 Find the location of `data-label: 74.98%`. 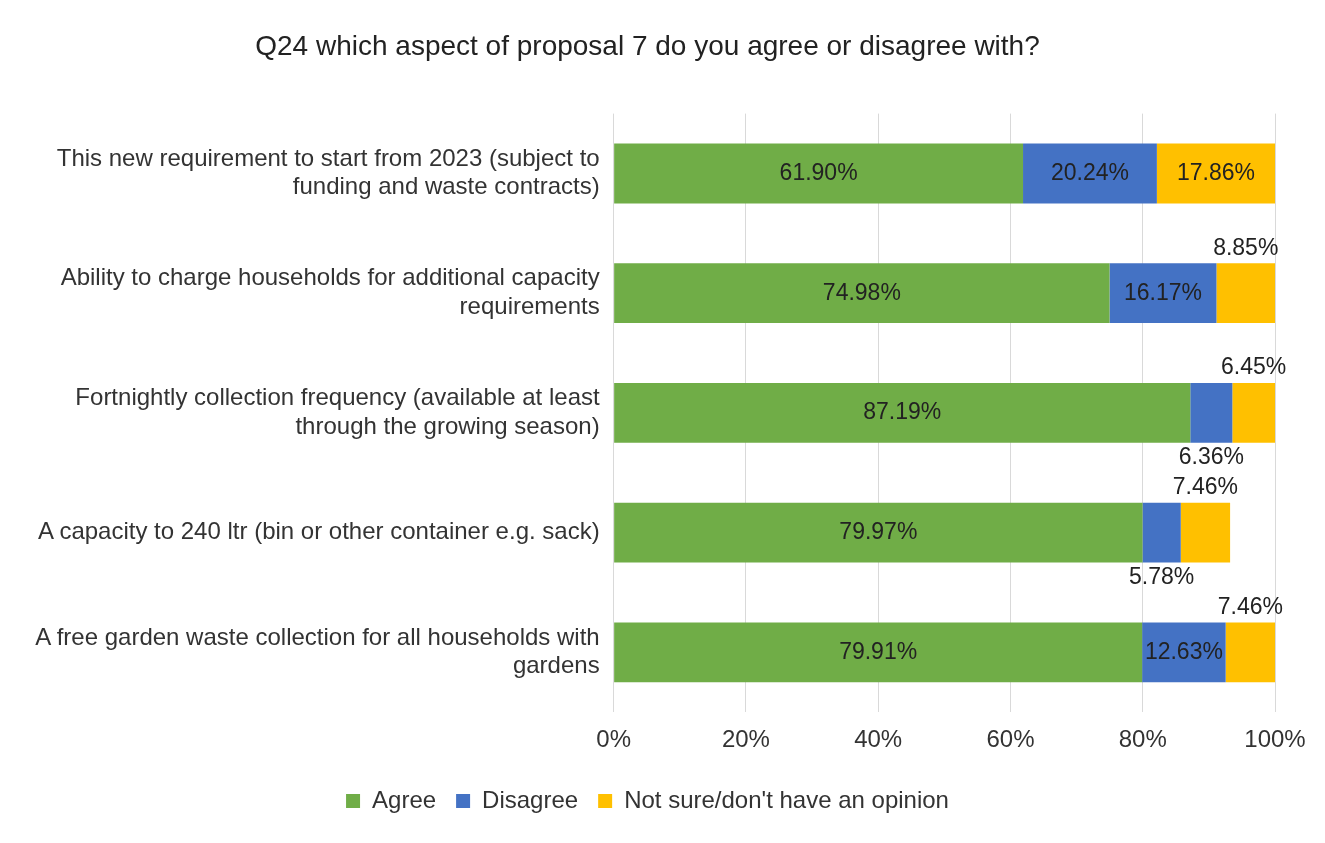

data-label: 74.98% is located at coordinates (861, 291).